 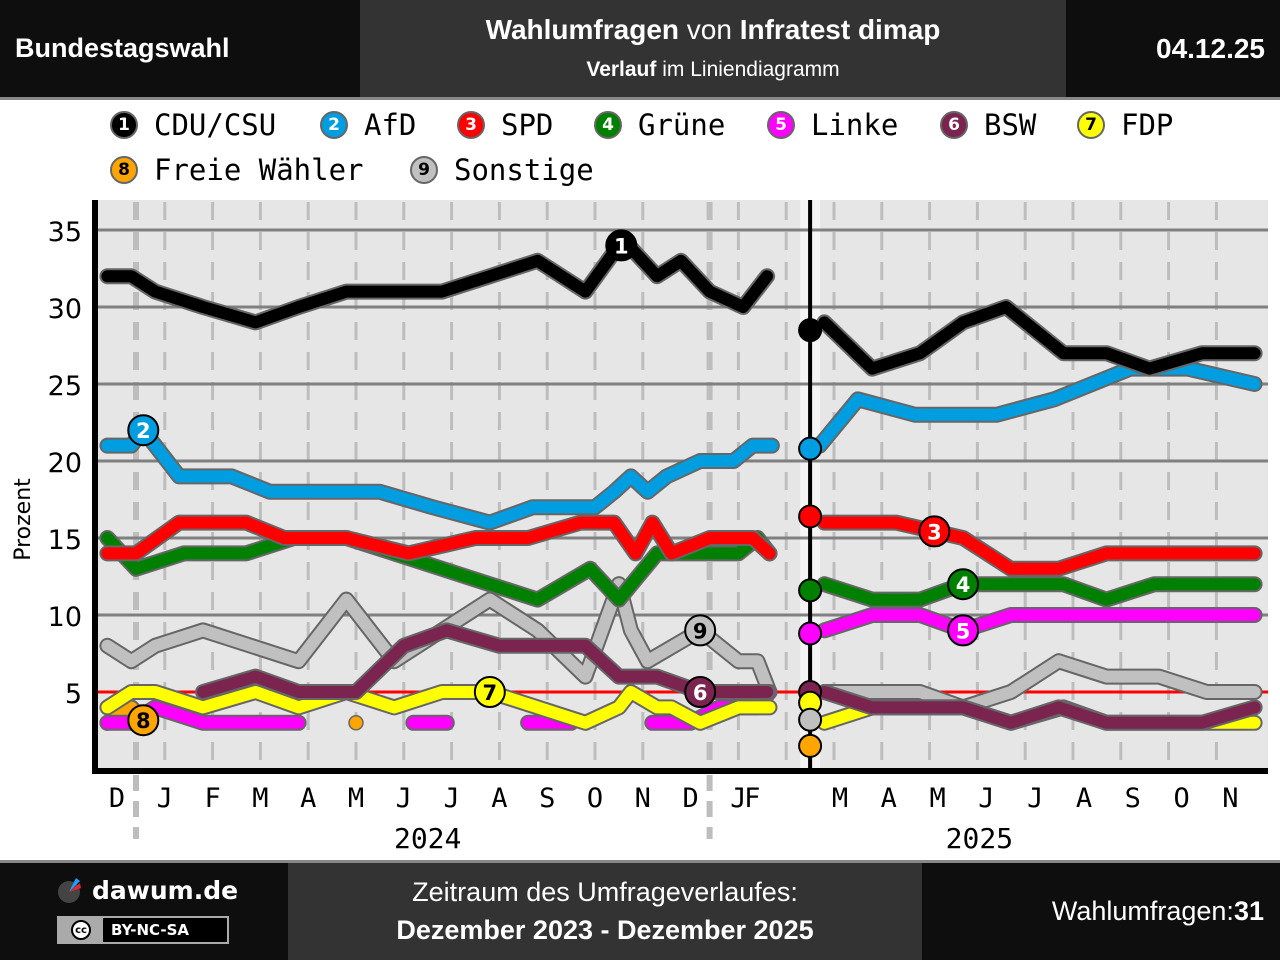 I want to click on y-tick-label: 20, so click(x=65, y=463).